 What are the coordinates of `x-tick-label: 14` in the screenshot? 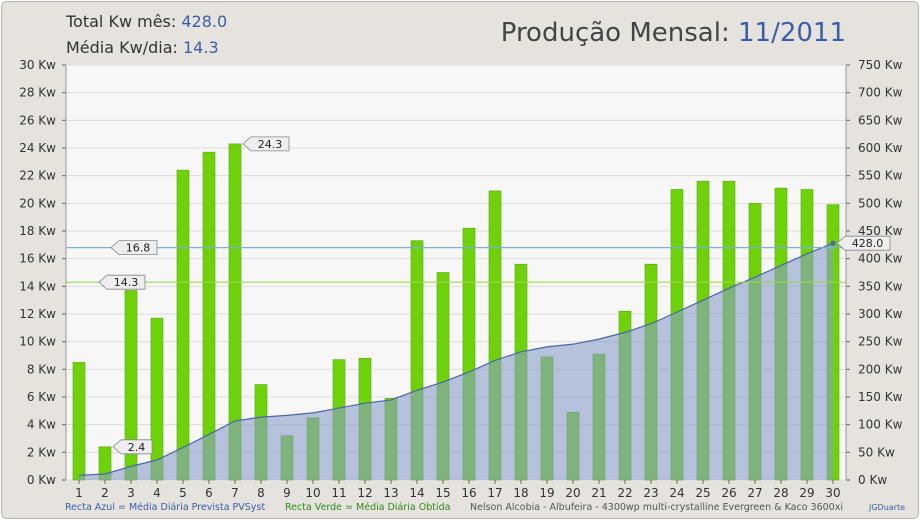 It's located at (416, 493).